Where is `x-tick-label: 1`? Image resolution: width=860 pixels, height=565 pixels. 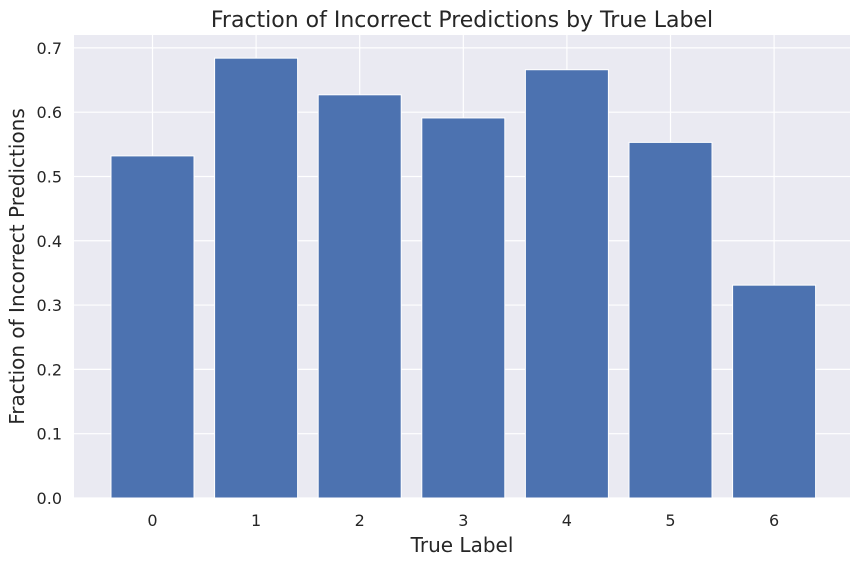 x-tick-label: 1 is located at coordinates (256, 520).